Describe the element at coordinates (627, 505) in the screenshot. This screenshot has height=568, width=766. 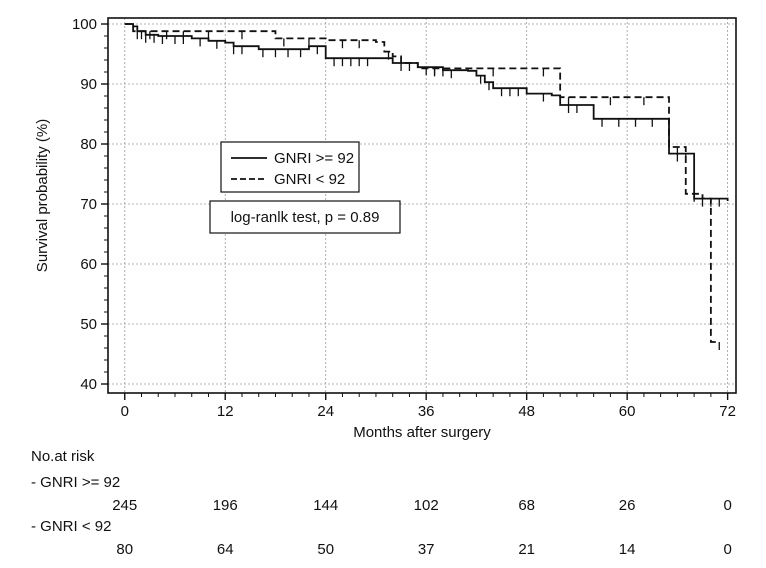
I see `at-risk-count: 26` at that location.